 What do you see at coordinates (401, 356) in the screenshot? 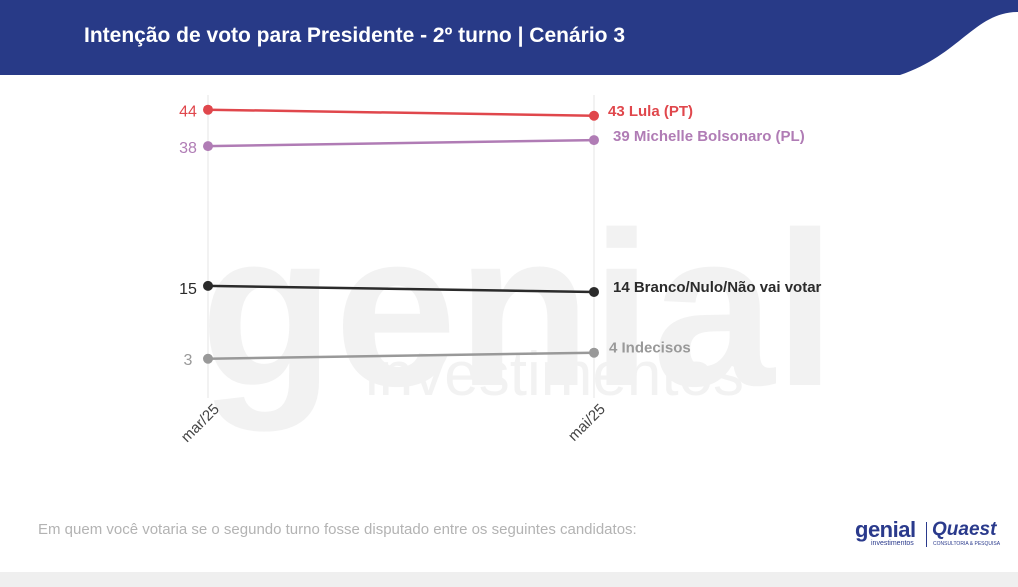
I see `series-3-line` at bounding box center [401, 356].